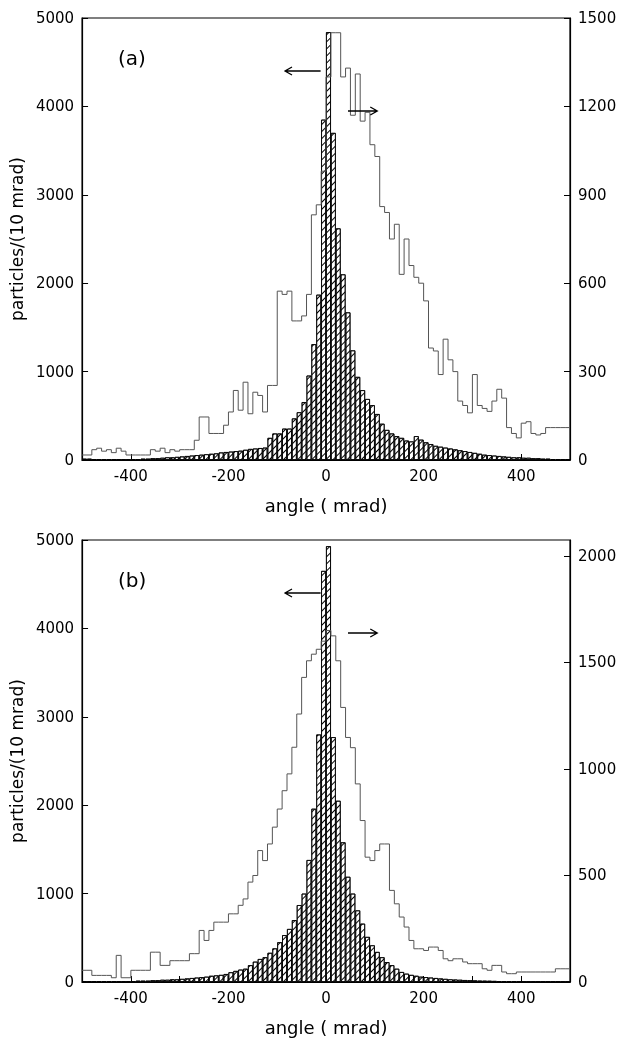 This screenshot has height=1044, width=642. What do you see at coordinates (132, 58) in the screenshot?
I see `annotation: (a)` at bounding box center [132, 58].